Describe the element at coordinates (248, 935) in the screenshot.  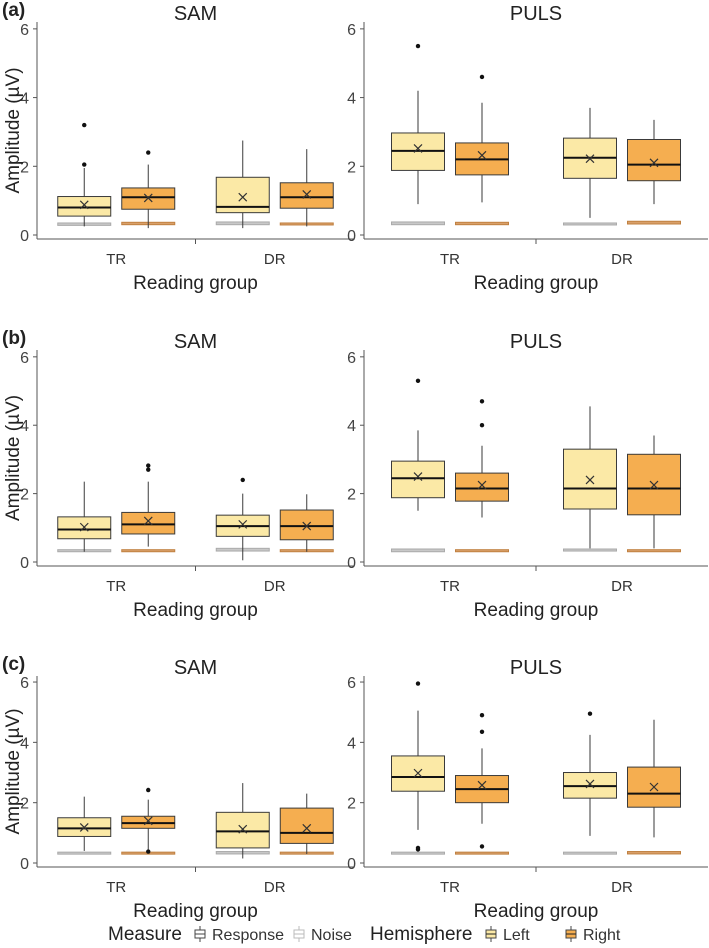
I see `legend-label: Response` at that location.